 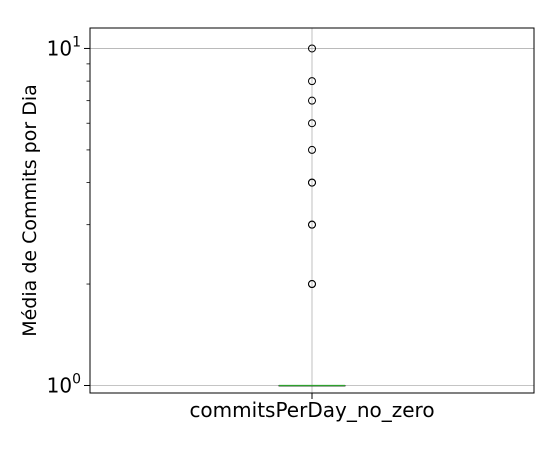 I want to click on y-tick-label-exponent: 0, so click(x=76, y=379).